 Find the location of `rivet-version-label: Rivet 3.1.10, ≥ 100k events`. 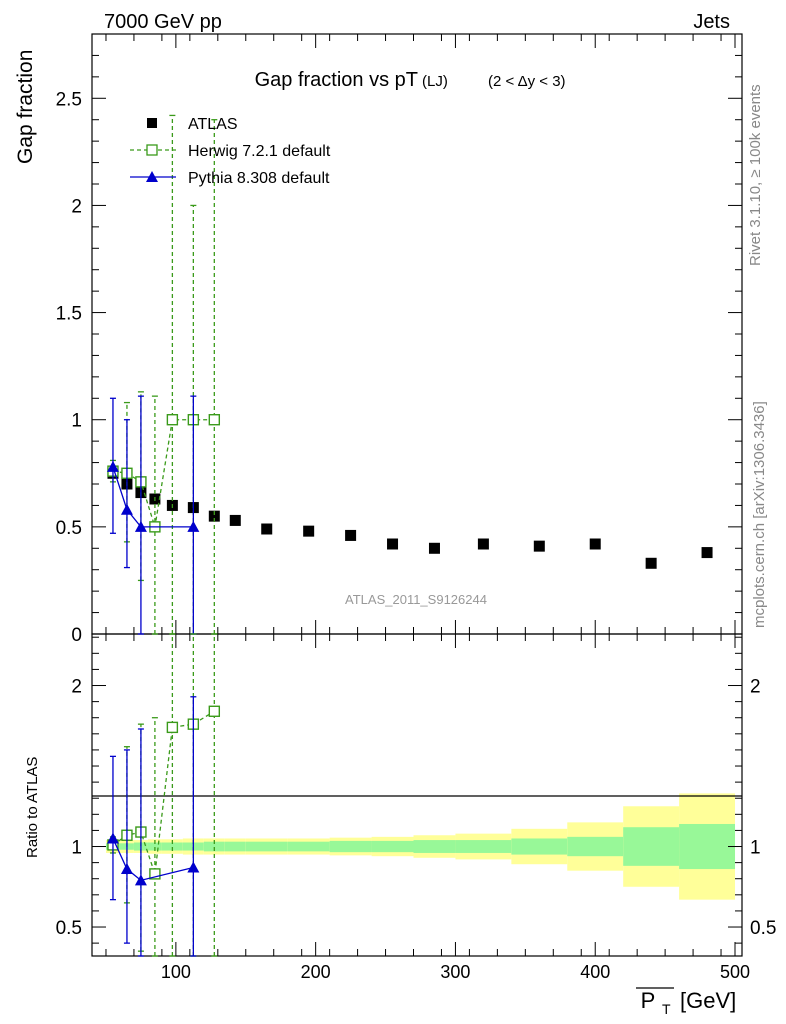

rivet-version-label: Rivet 3.1.10, ≥ 100k events is located at coordinates (755, 175).